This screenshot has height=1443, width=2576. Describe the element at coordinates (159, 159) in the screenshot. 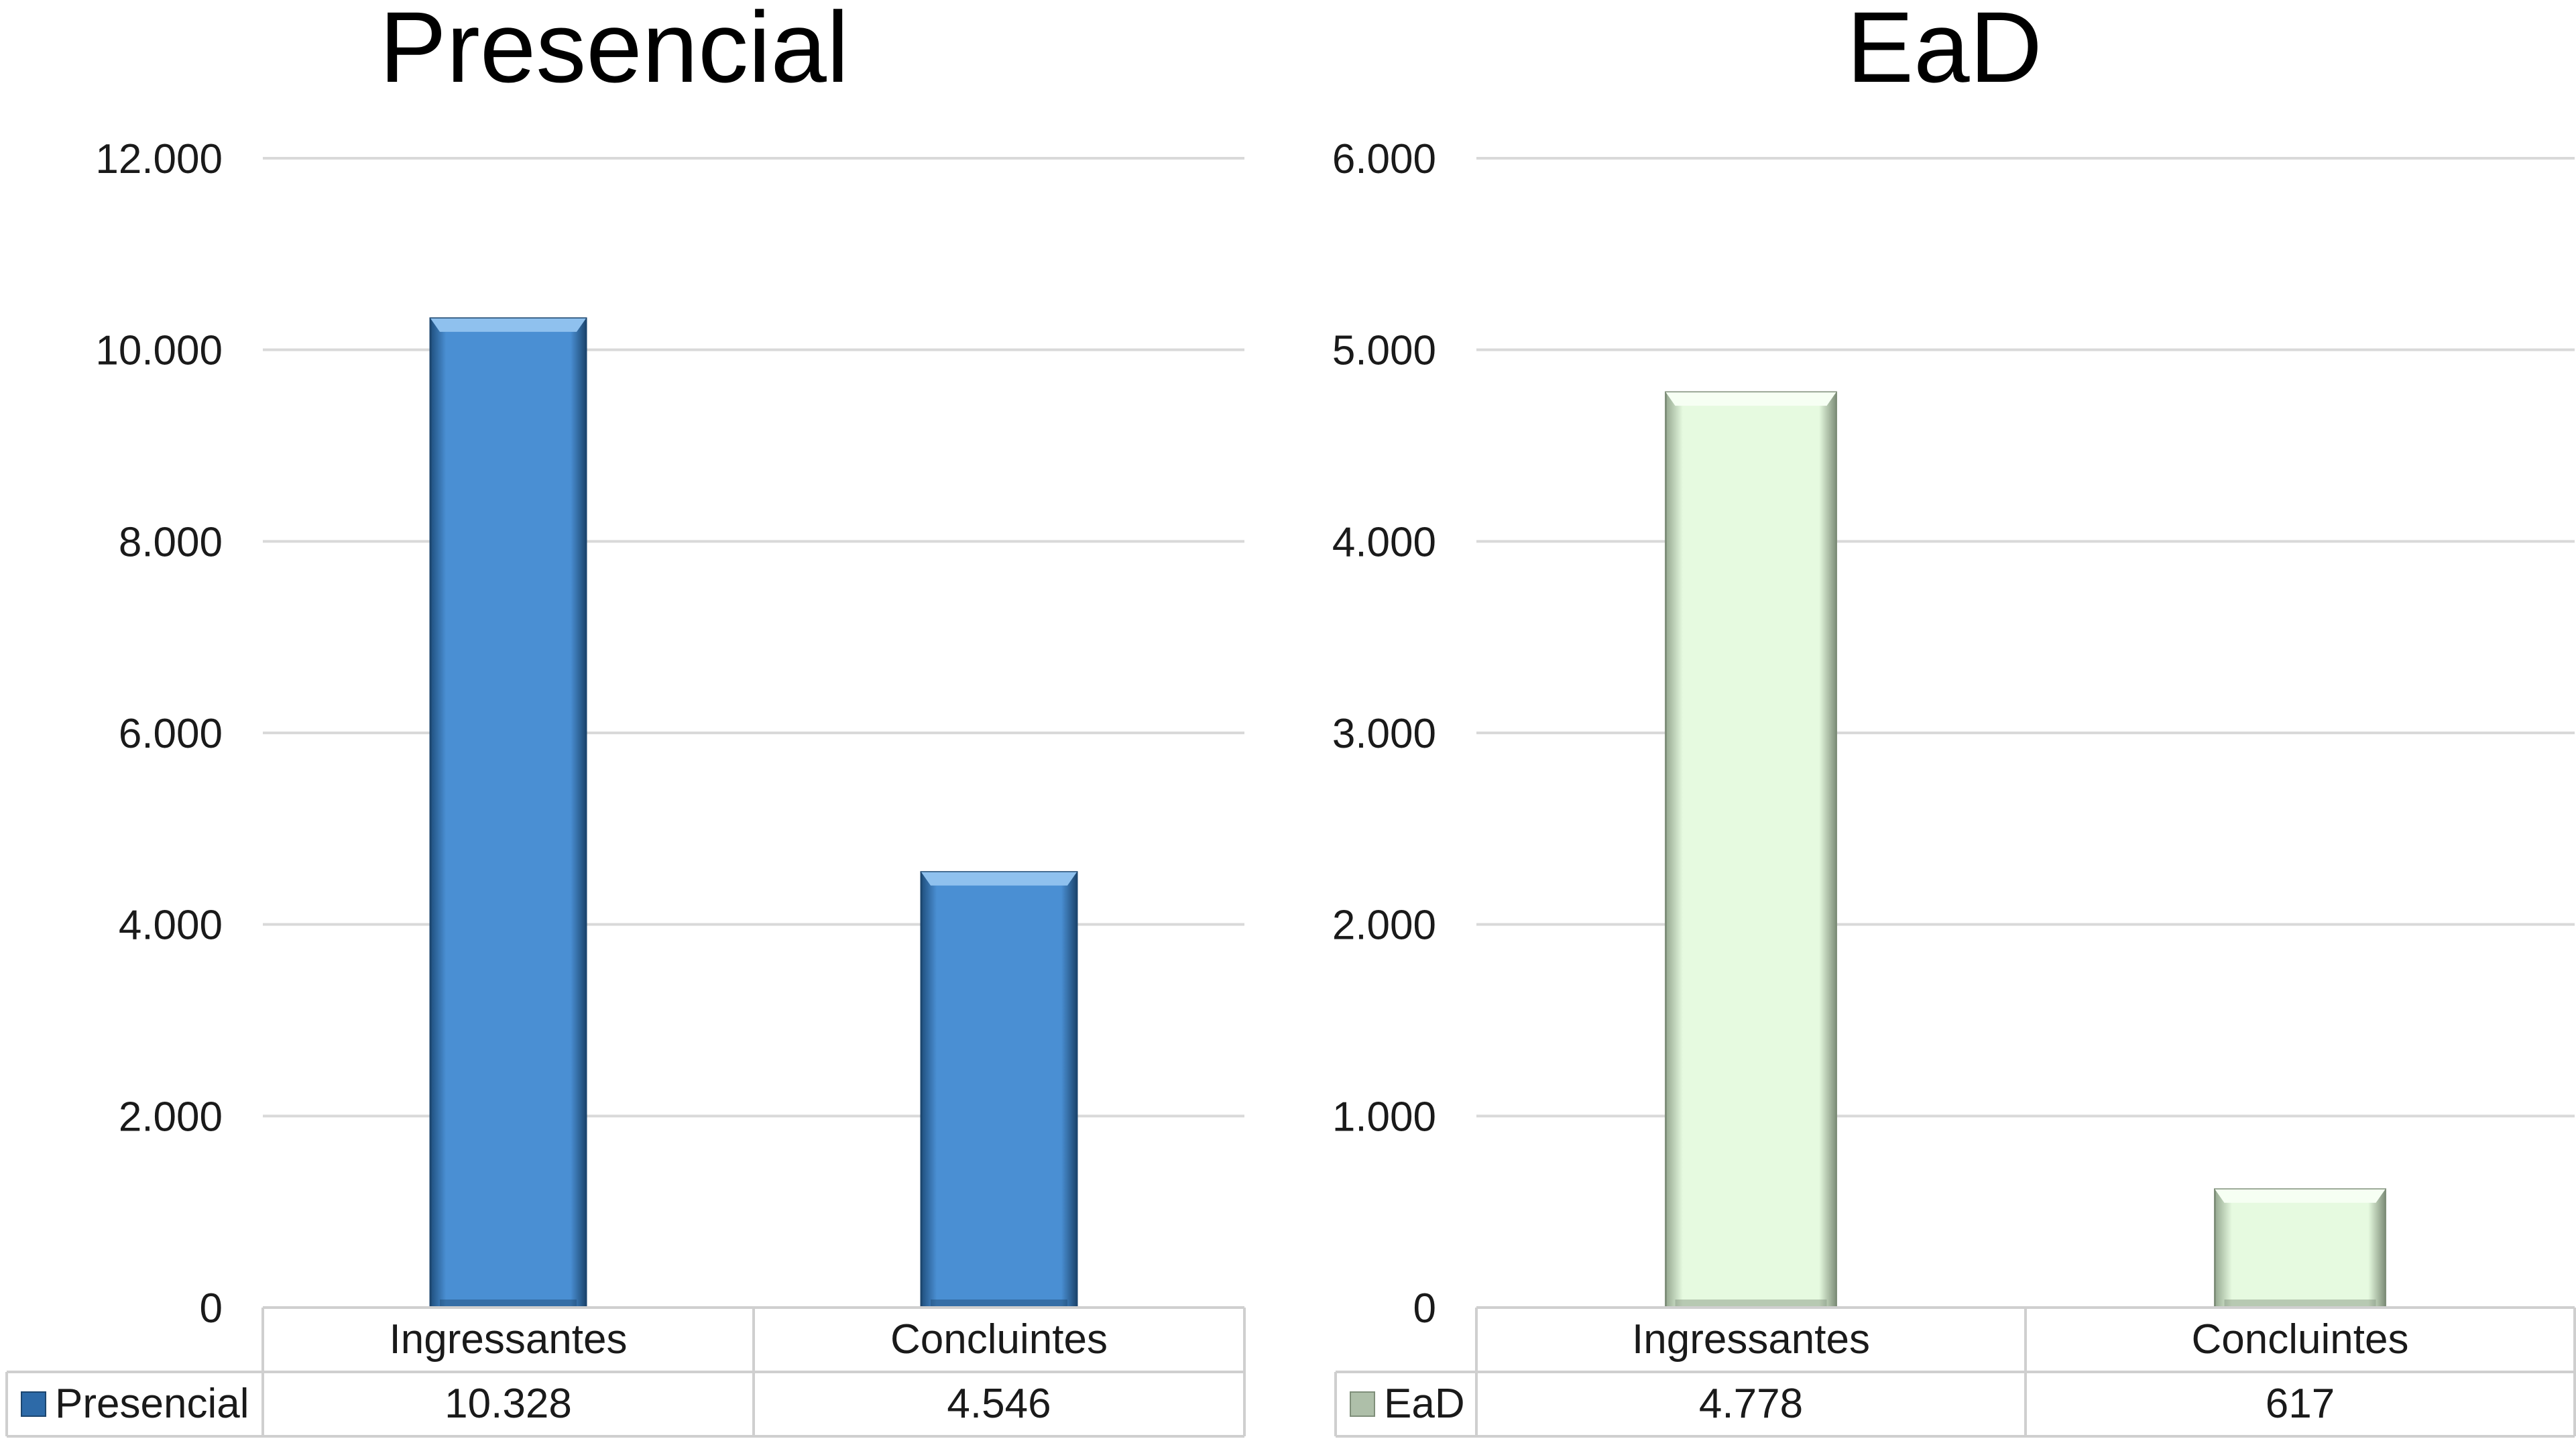

I see `y-tick-label: 12.000` at that location.